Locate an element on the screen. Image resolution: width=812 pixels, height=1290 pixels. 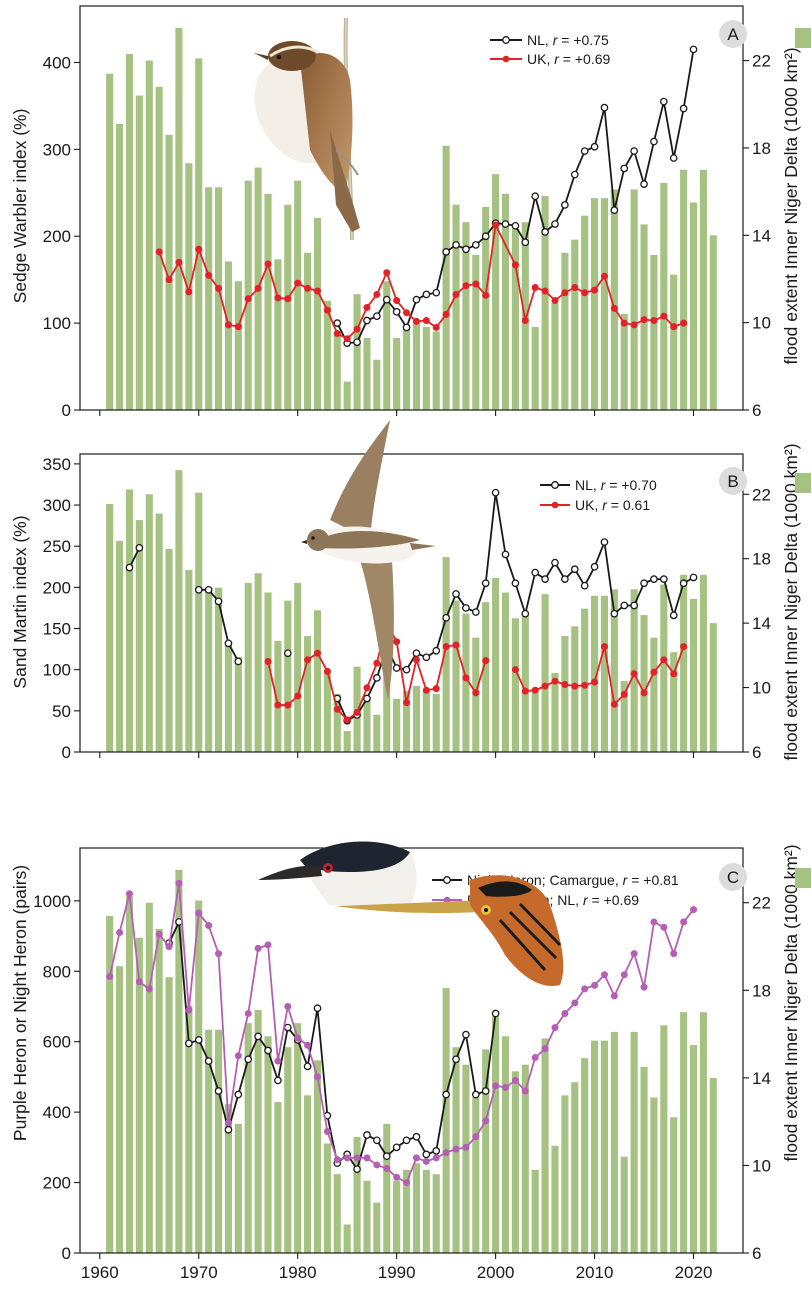
point-b-0-2009 is located at coordinates (584, 586).